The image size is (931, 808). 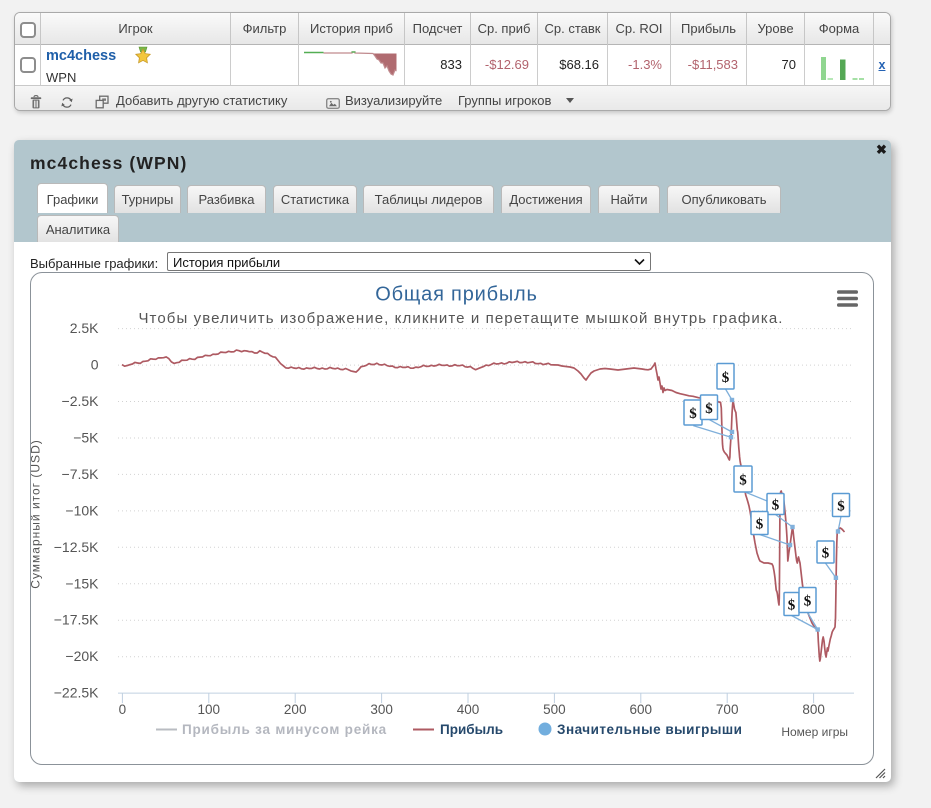 What do you see at coordinates (84, 328) in the screenshot?
I see `svg-text: 2.5K` at bounding box center [84, 328].